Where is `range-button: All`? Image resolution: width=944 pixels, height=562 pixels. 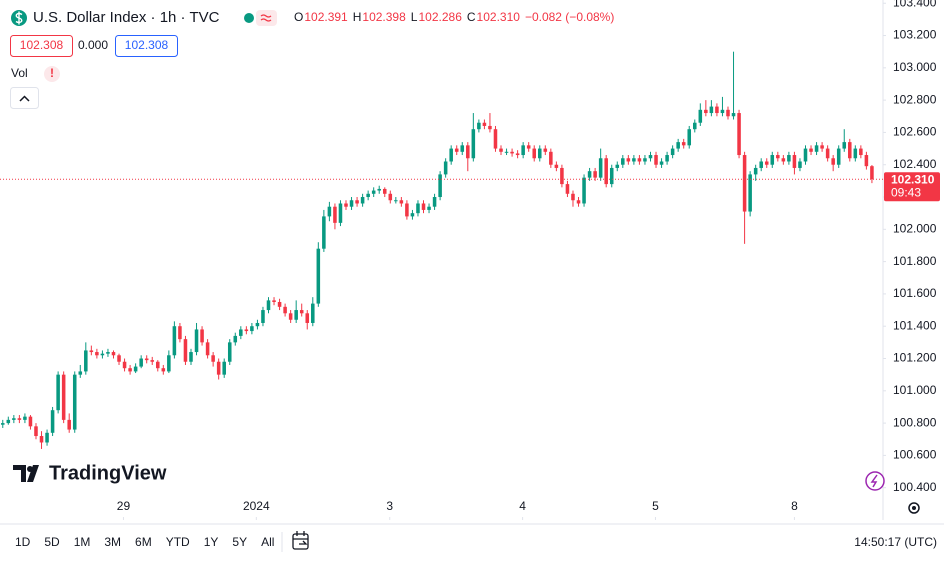 range-button: All is located at coordinates (267, 542).